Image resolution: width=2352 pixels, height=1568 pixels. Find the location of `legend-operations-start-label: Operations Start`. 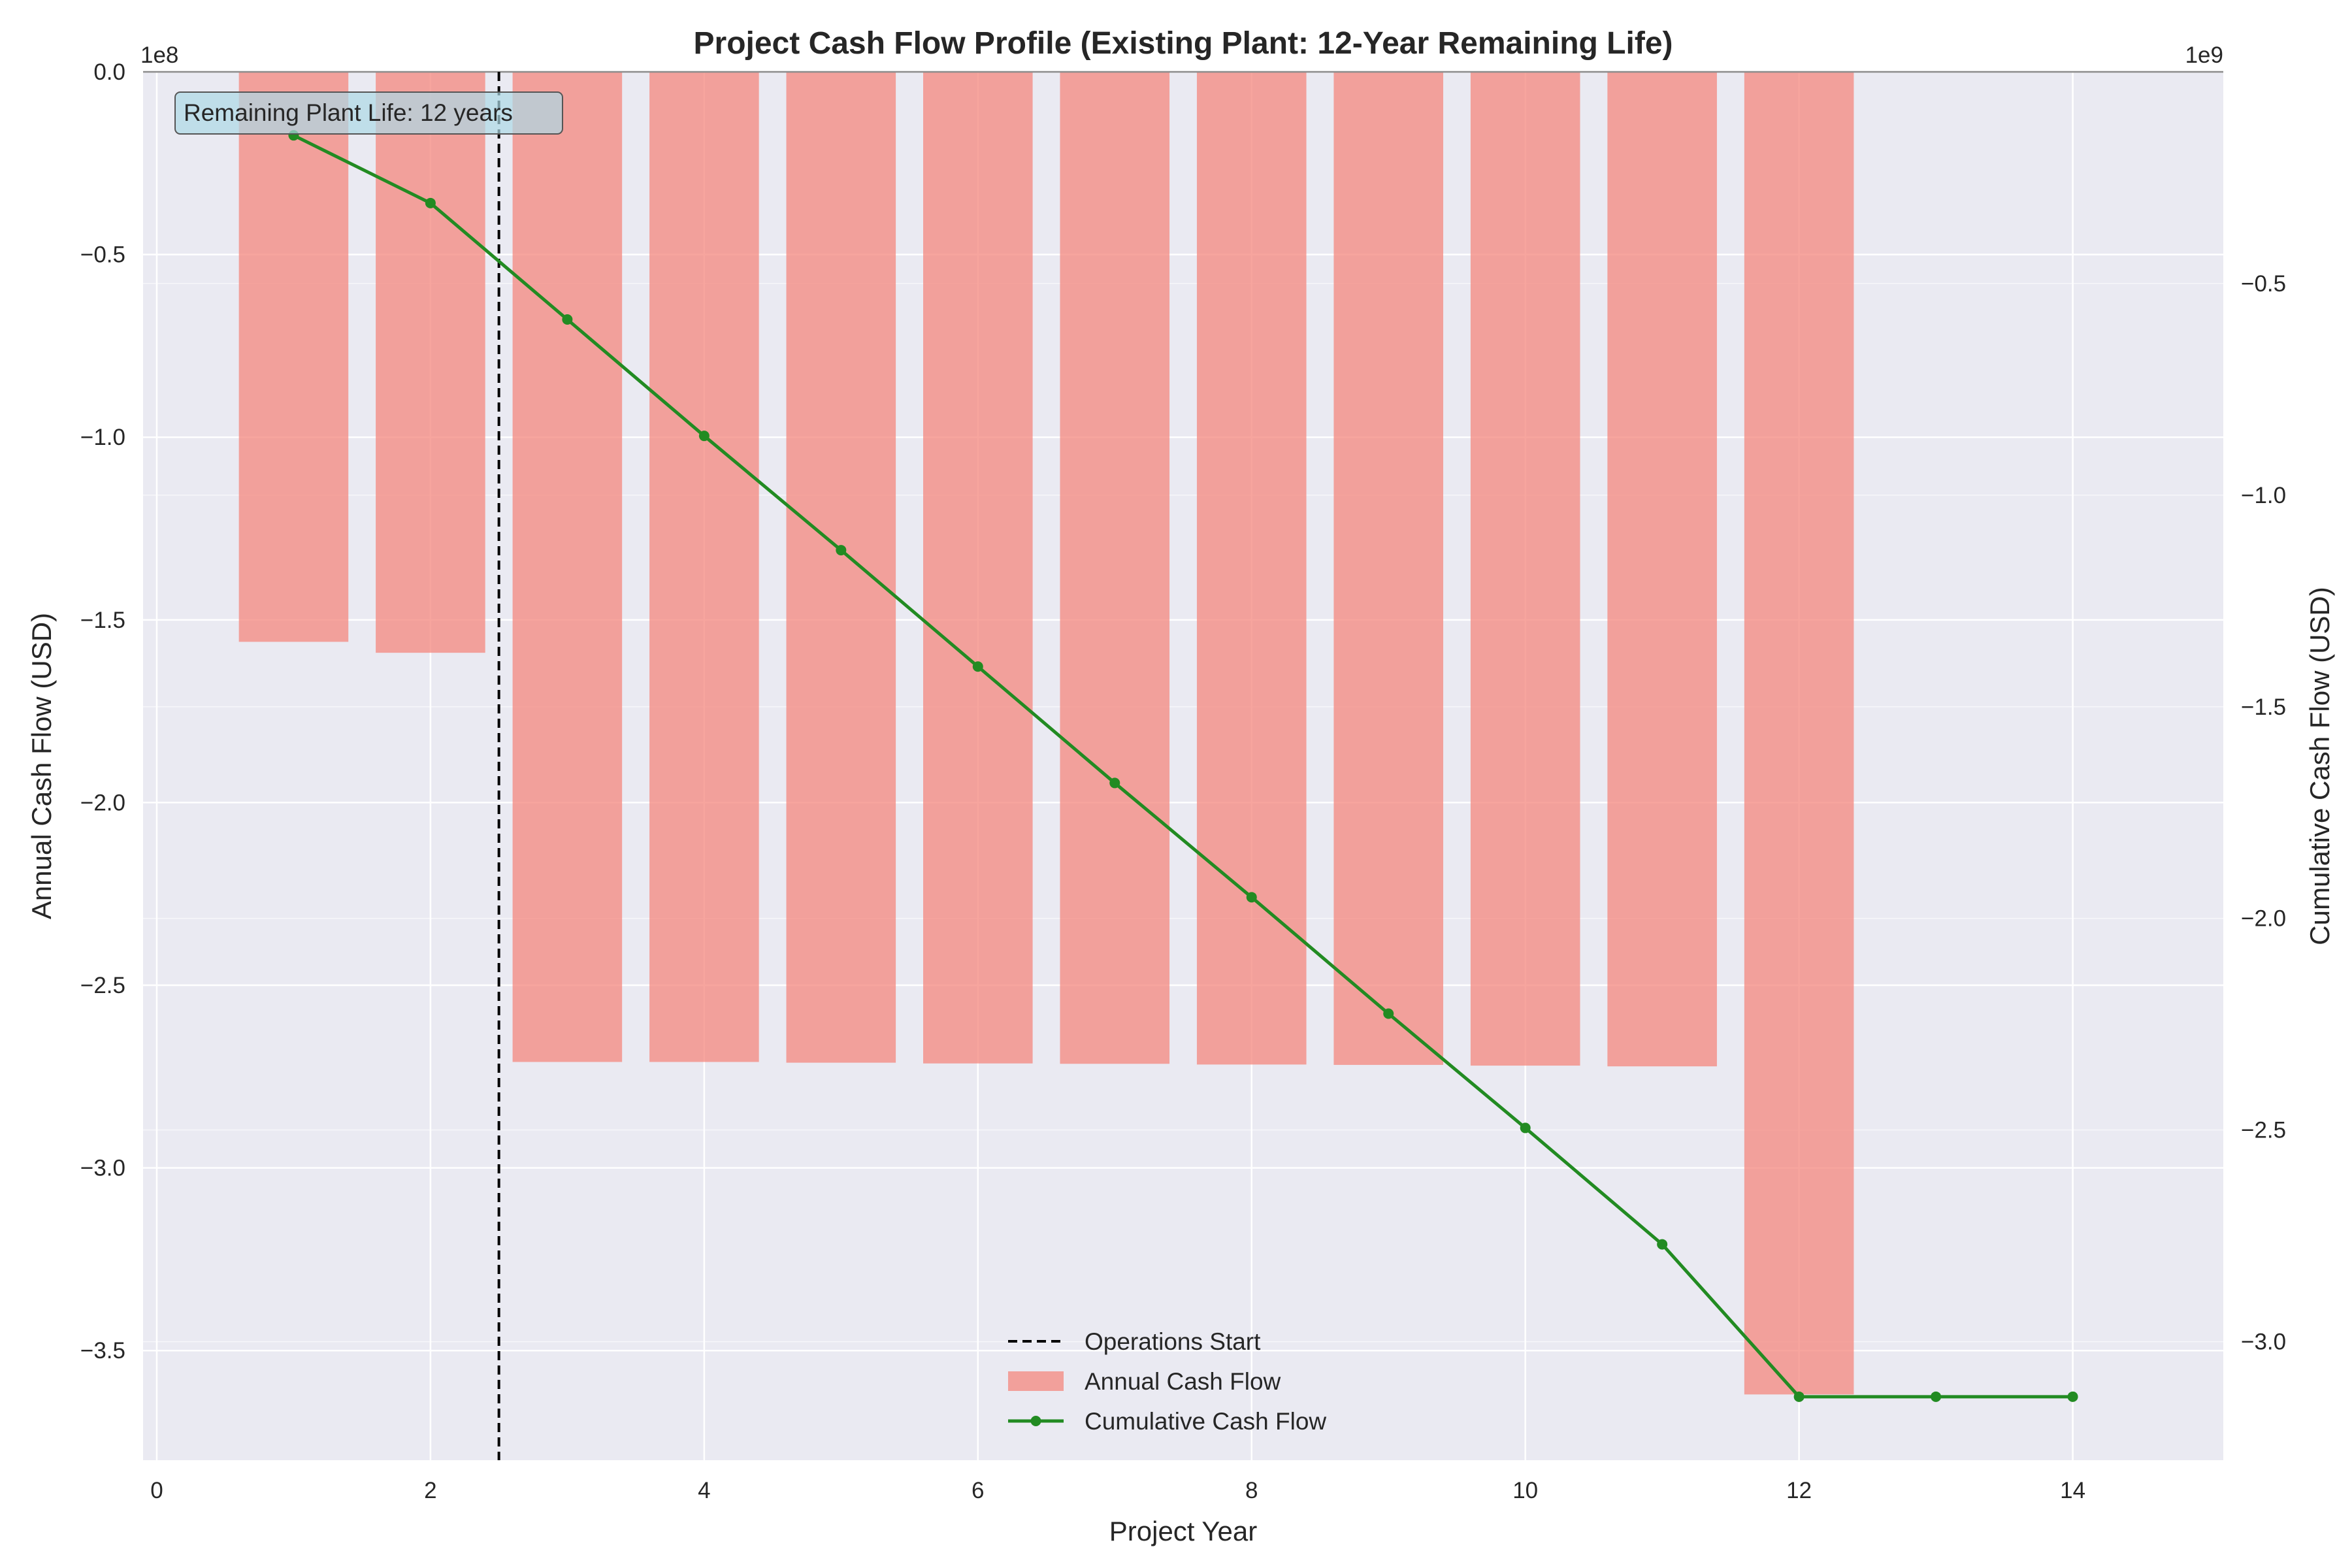

legend-operations-start-label: Operations Start is located at coordinates (1173, 1341).